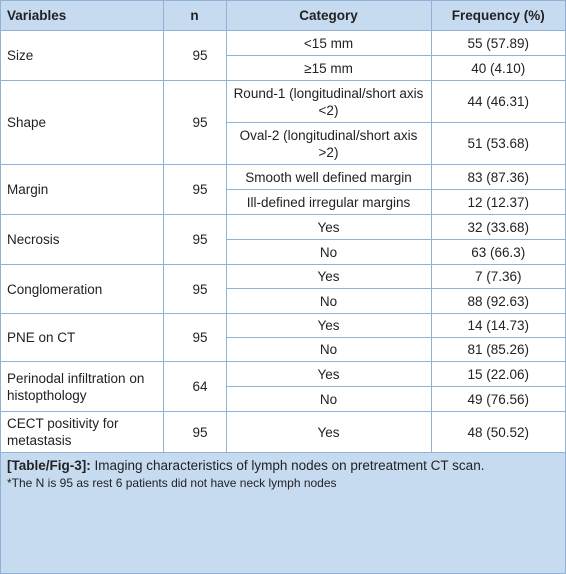 This screenshot has width=566, height=574. I want to click on frequency-cell: 15 (22.06), so click(497, 374).